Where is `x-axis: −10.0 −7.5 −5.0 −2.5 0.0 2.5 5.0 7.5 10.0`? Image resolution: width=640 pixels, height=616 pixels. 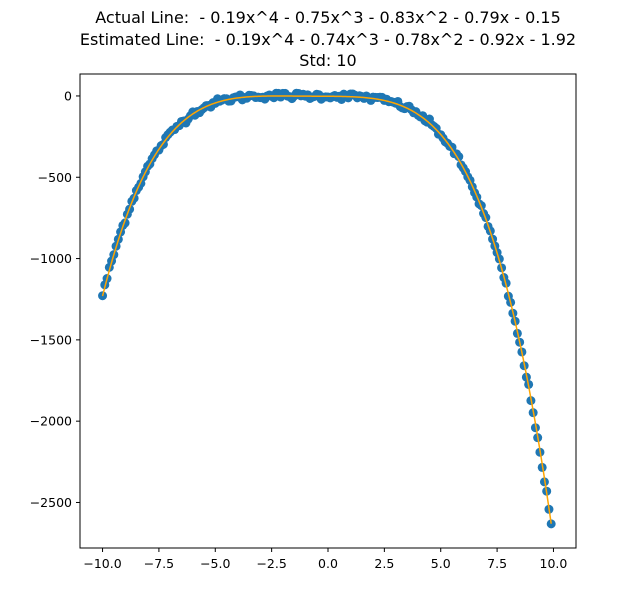 x-axis: −10.0 −7.5 −5.0 −2.5 0.0 2.5 5.0 7.5 10.0 is located at coordinates (325, 559).